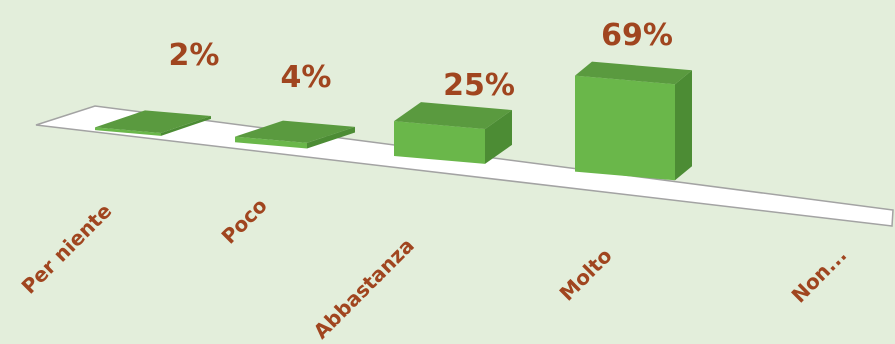 The image size is (895, 344). What do you see at coordinates (586, 274) in the screenshot?
I see `category-label: Molto` at bounding box center [586, 274].